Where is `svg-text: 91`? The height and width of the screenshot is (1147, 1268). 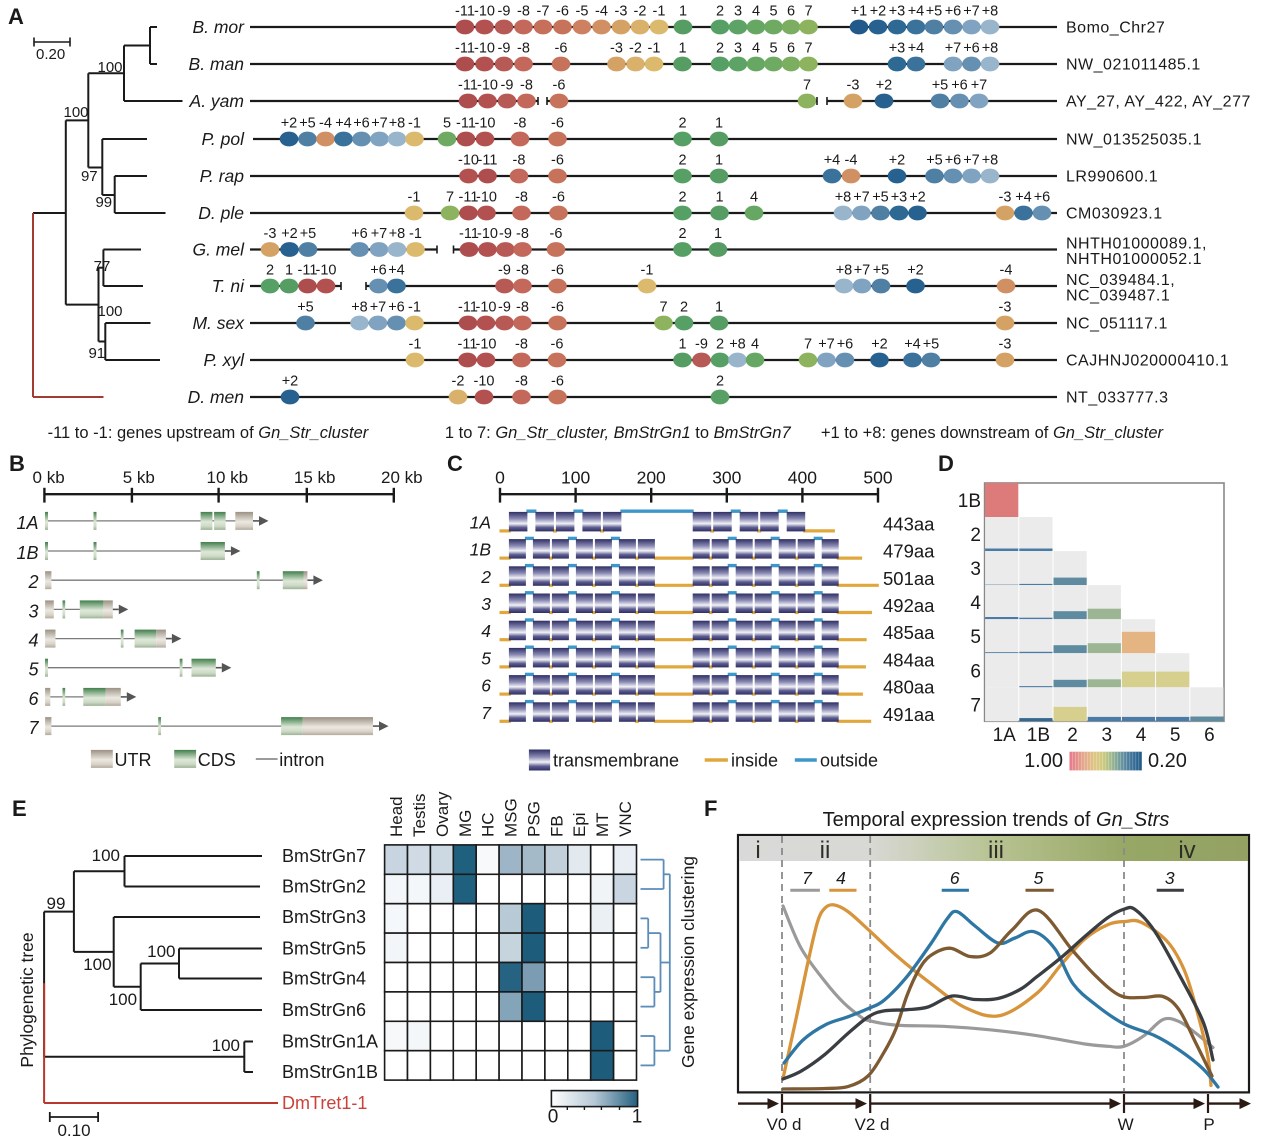 svg-text: 91 is located at coordinates (96, 353).